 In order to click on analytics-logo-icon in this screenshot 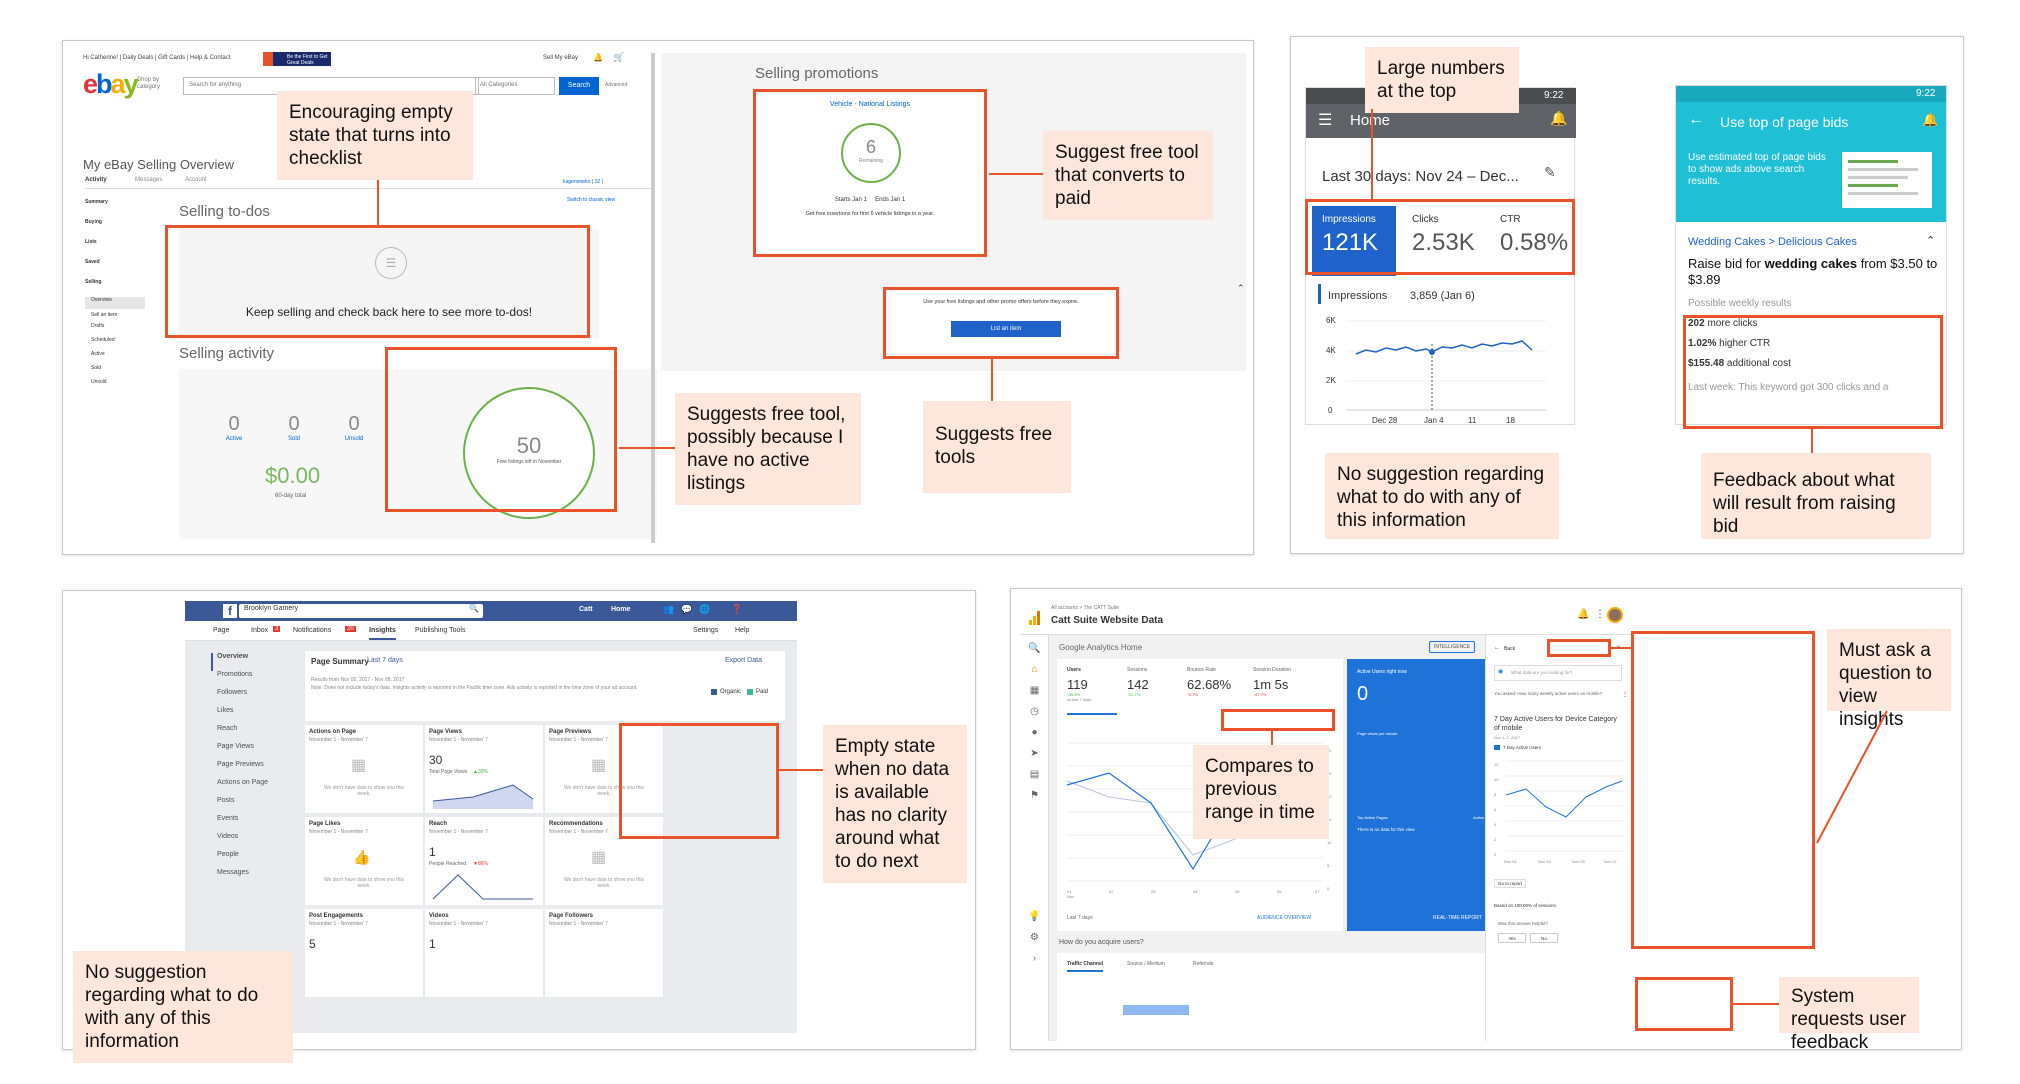, I will do `click(1035, 618)`.